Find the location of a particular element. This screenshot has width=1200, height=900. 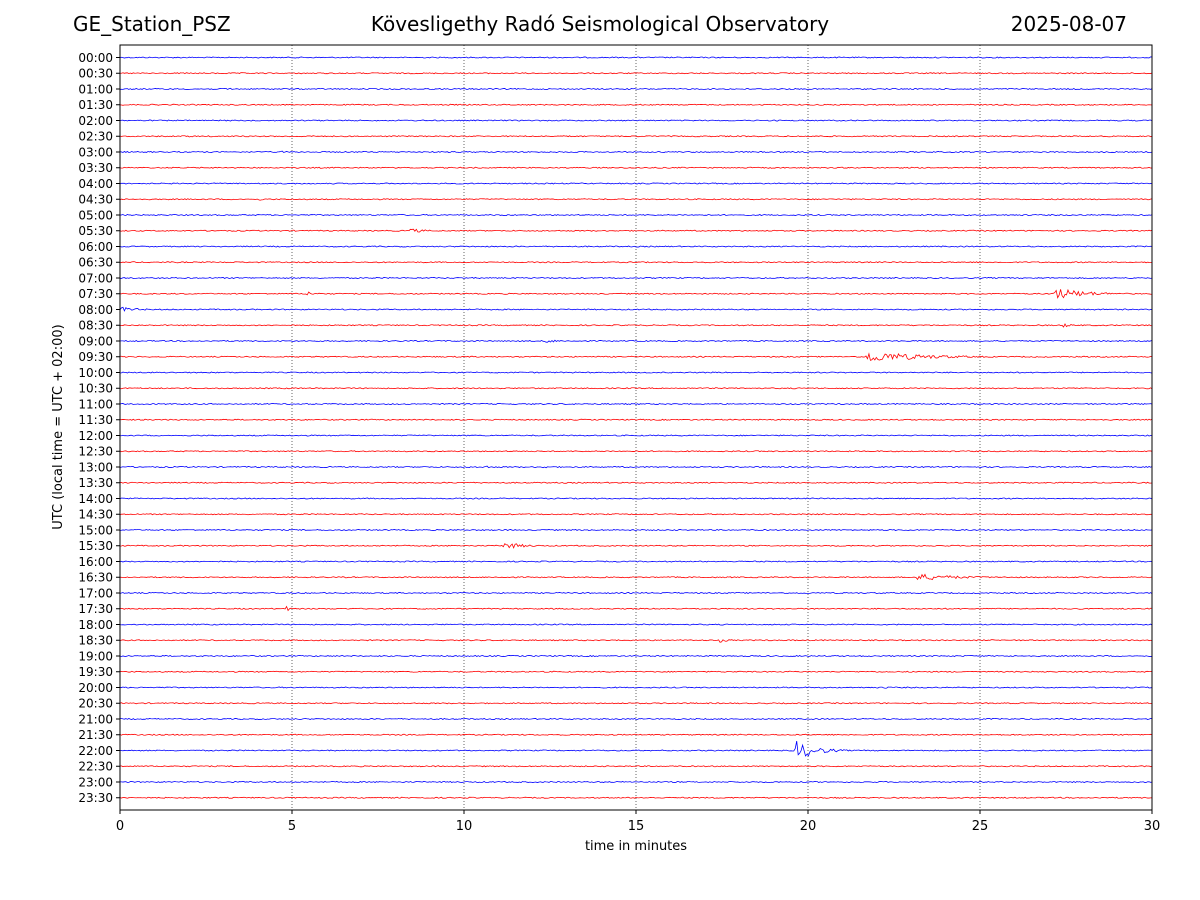

y-tick-label: 16:00 is located at coordinates (95, 562).